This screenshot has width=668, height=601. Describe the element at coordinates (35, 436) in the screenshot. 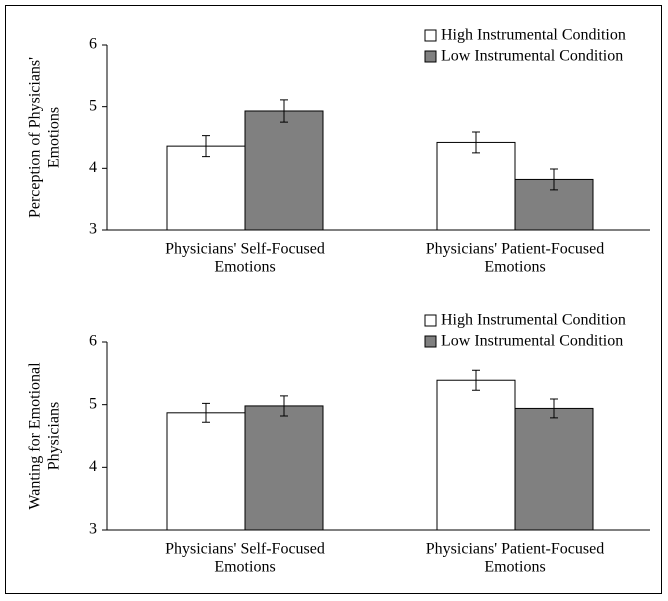

I see `y-axis-label: Wanting for Emotional` at that location.